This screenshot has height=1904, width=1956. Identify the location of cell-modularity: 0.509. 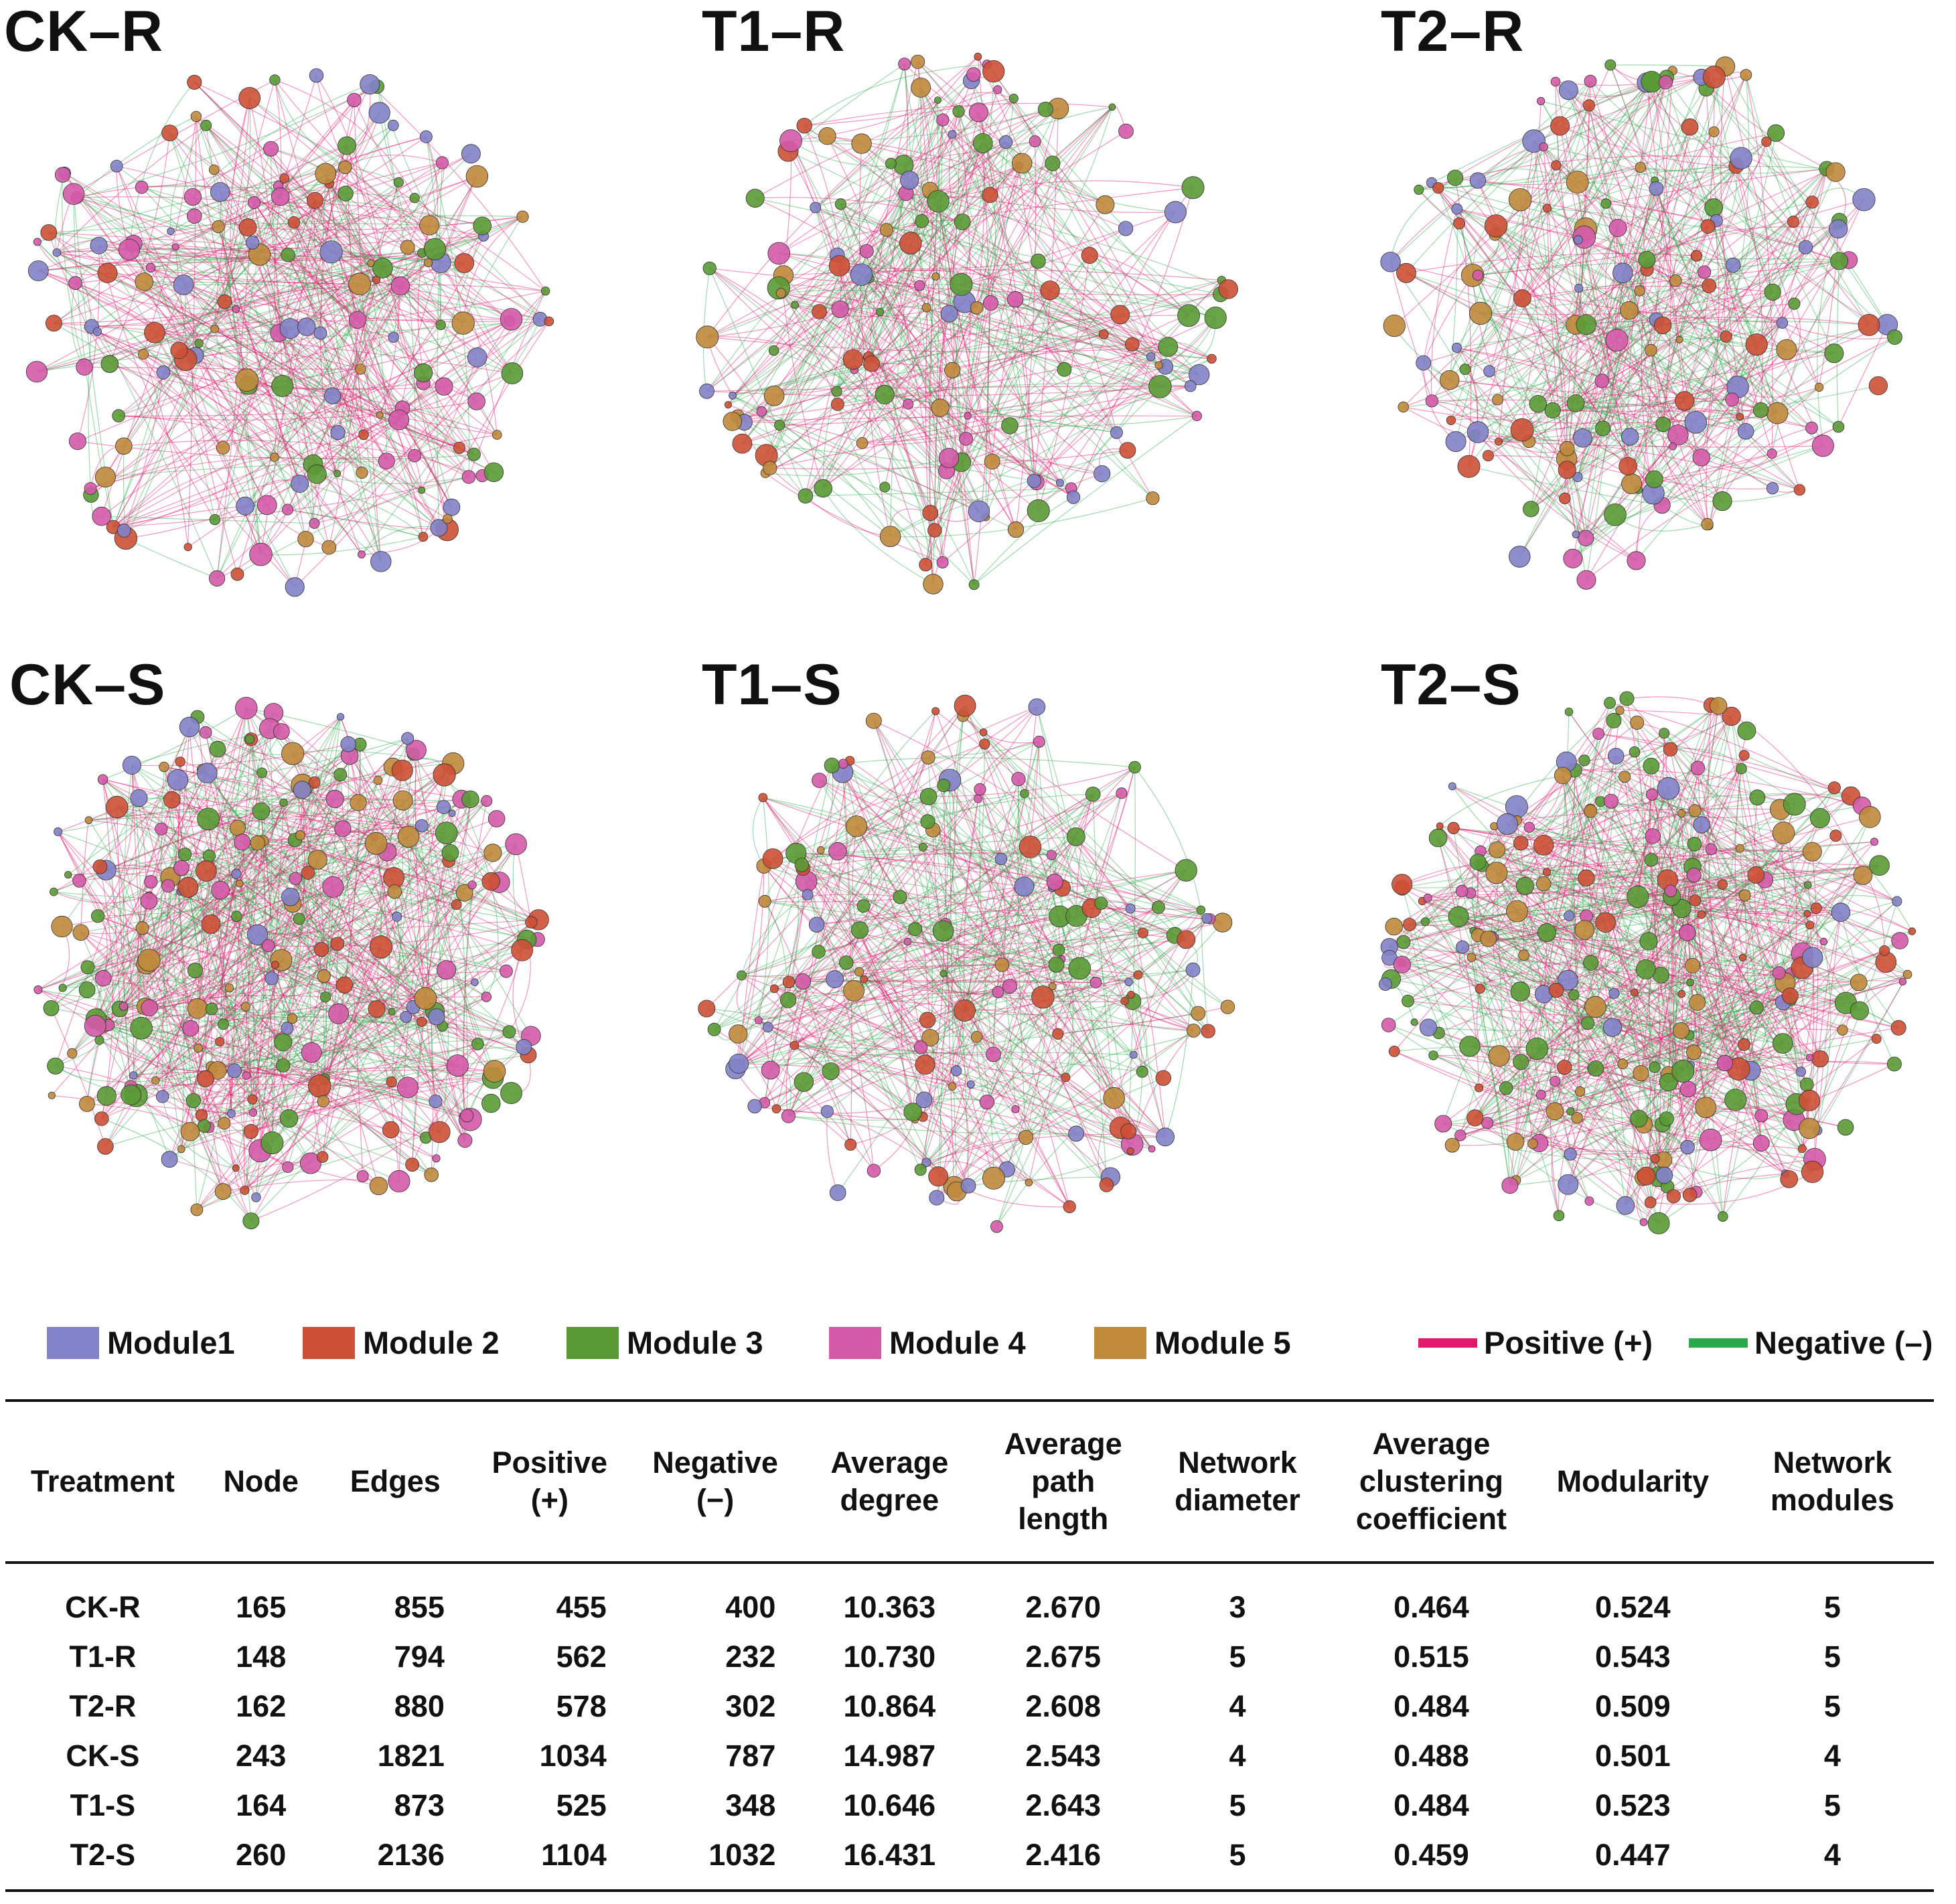
(1633, 1706).